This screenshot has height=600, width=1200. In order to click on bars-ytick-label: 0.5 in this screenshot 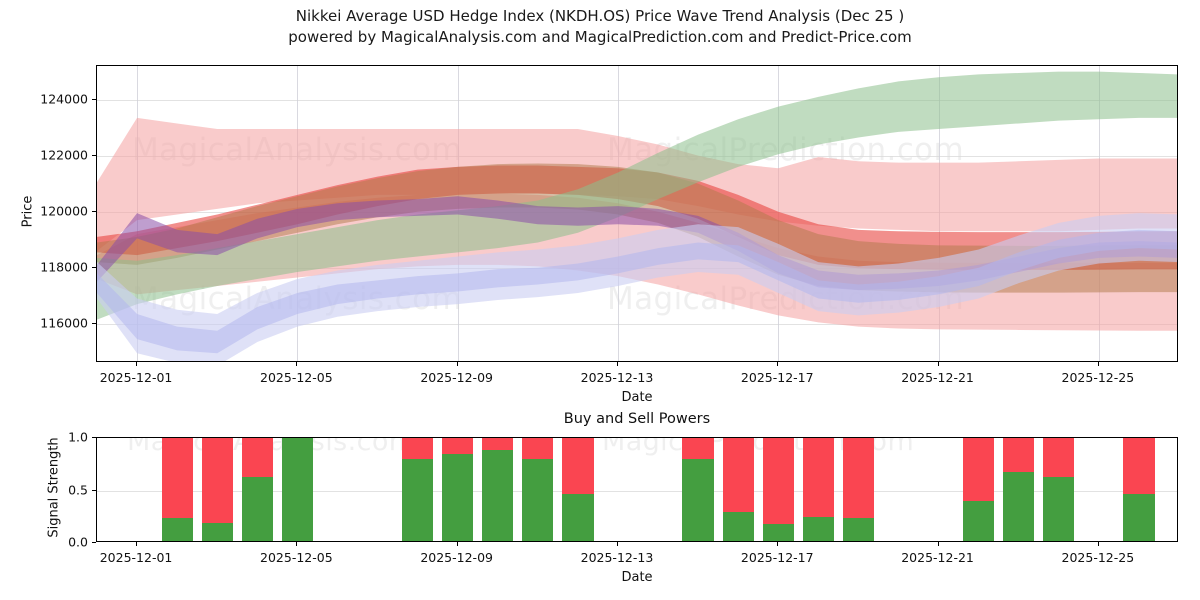, I will do `click(78, 489)`.